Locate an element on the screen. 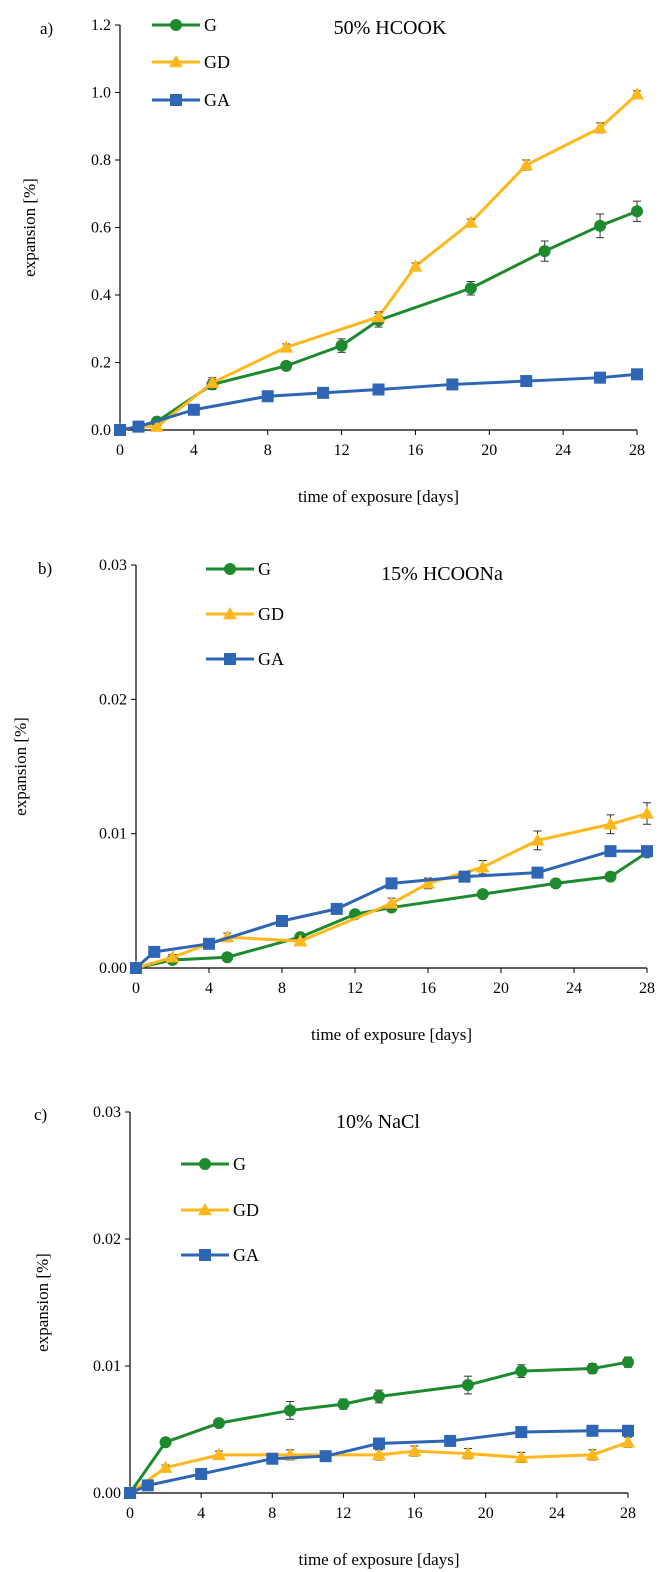  chart-title: 50% HCOOK is located at coordinates (390, 28).